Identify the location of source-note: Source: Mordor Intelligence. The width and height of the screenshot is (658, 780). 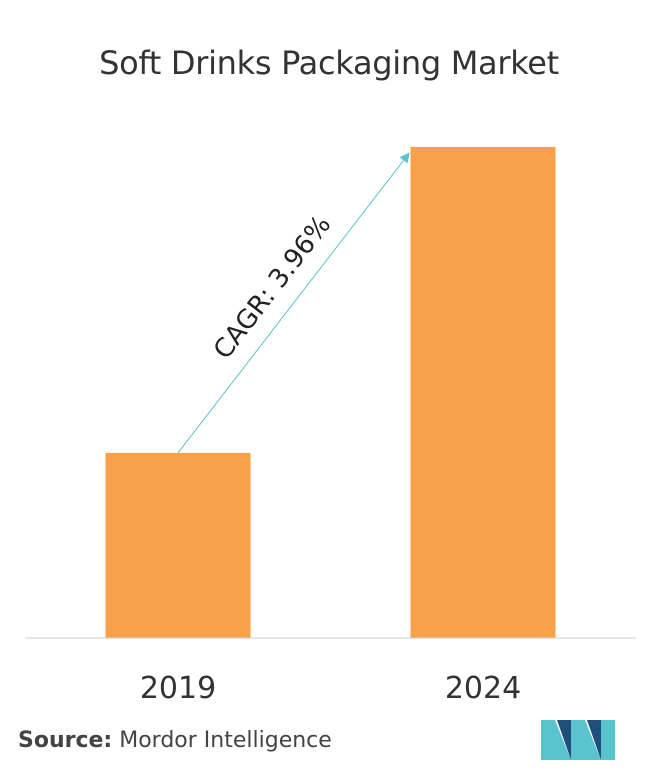
(175, 740).